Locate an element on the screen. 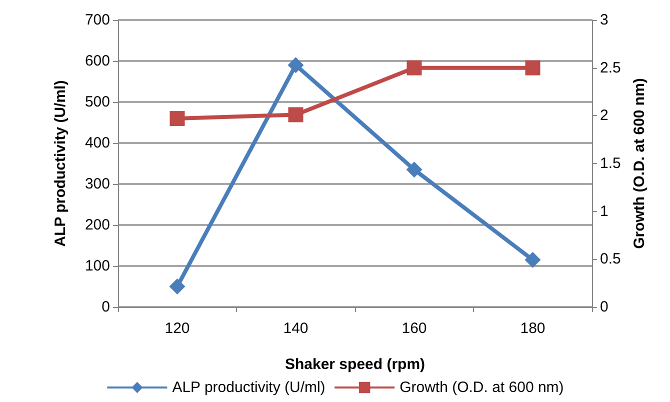 The width and height of the screenshot is (670, 402). x-tick-label: 180 is located at coordinates (533, 328).